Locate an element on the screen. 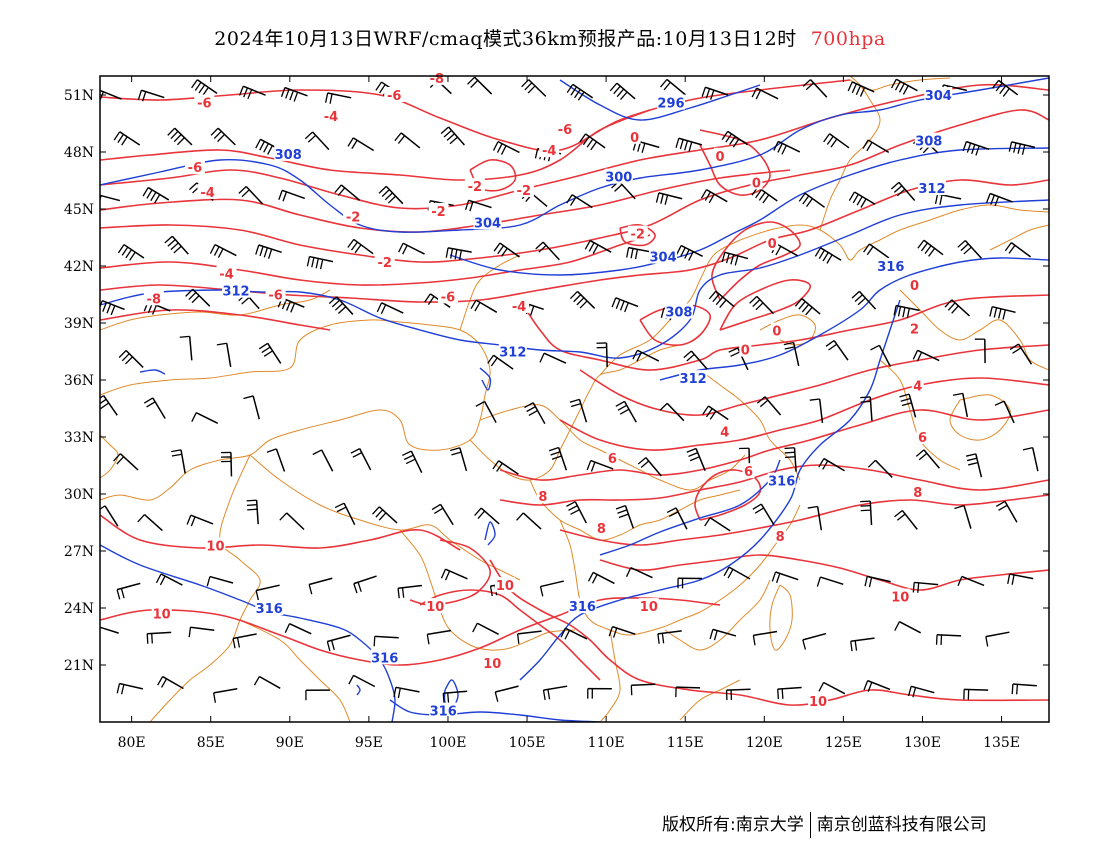 Image resolution: width=1100 pixels, height=850 pixels. lon-tick-label: 95E is located at coordinates (369, 743).